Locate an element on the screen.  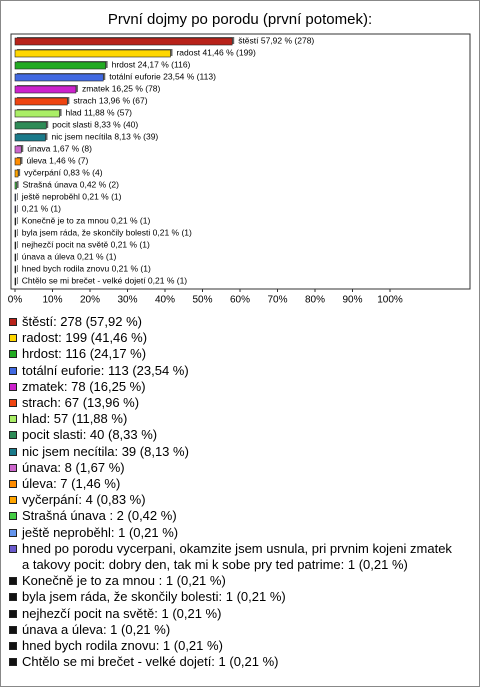
x-tick-label: 40% is located at coordinates (165, 300).